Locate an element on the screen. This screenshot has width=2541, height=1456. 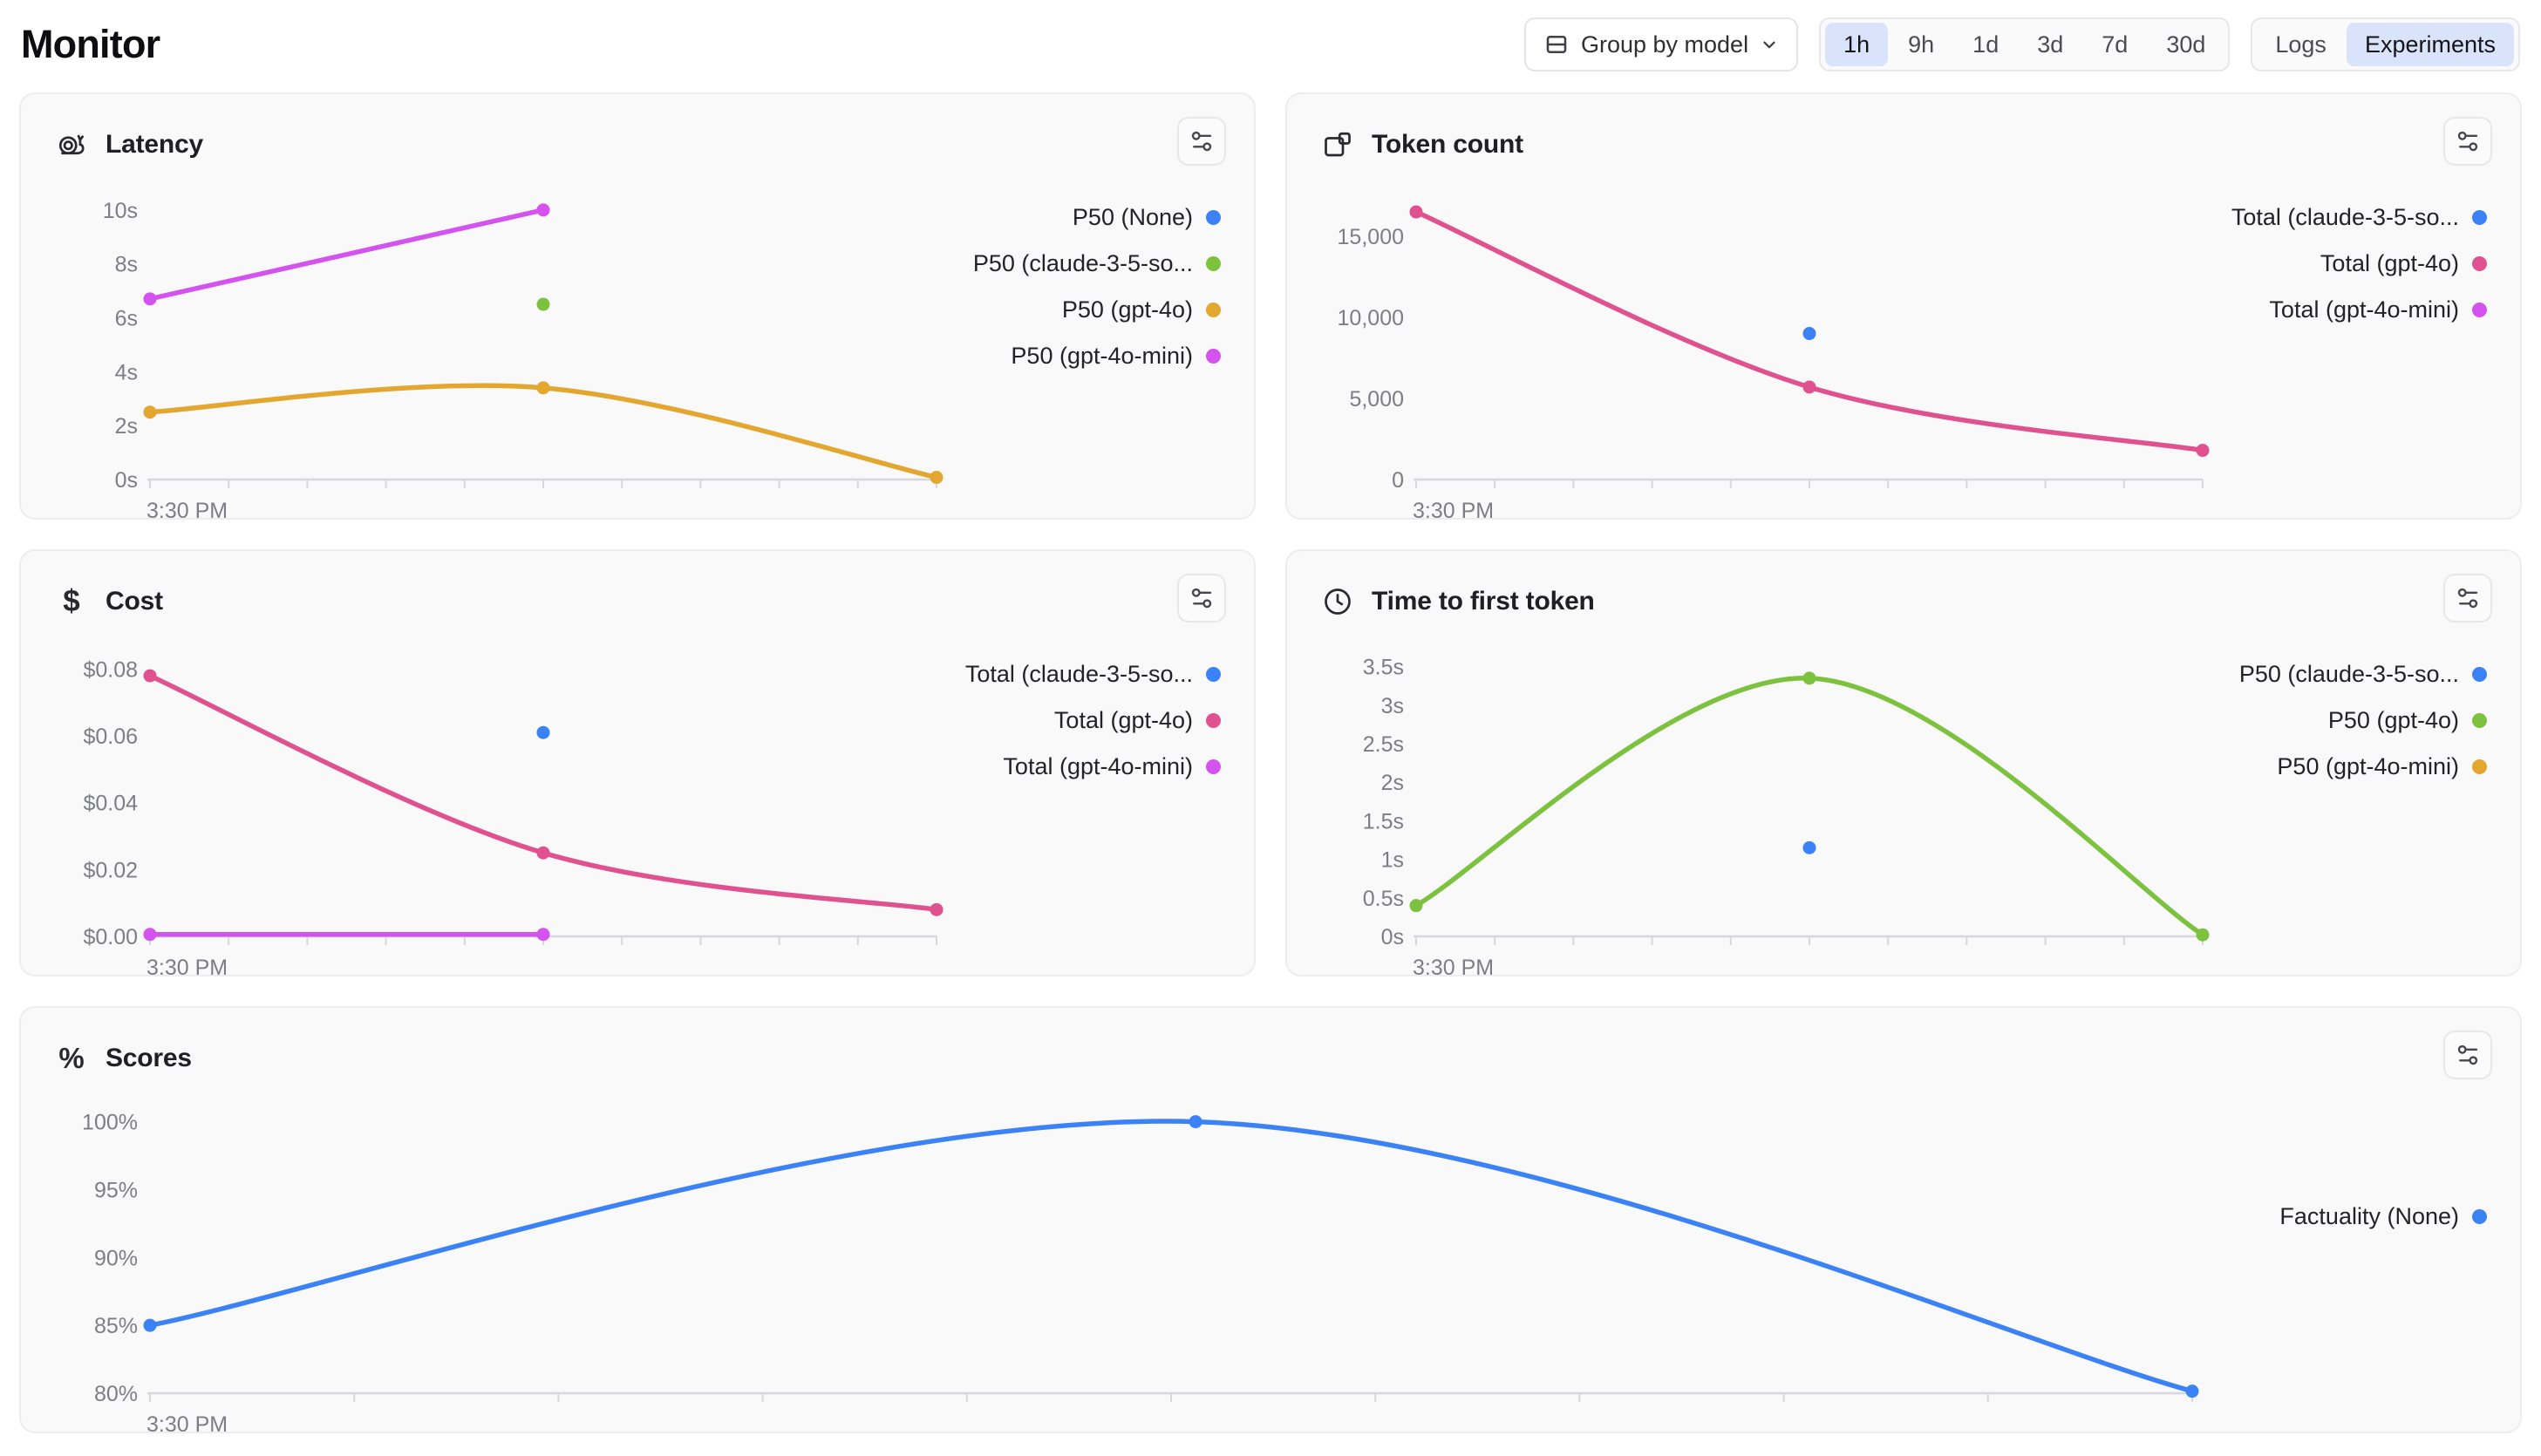
time-range-9h: 9h is located at coordinates (1921, 44).